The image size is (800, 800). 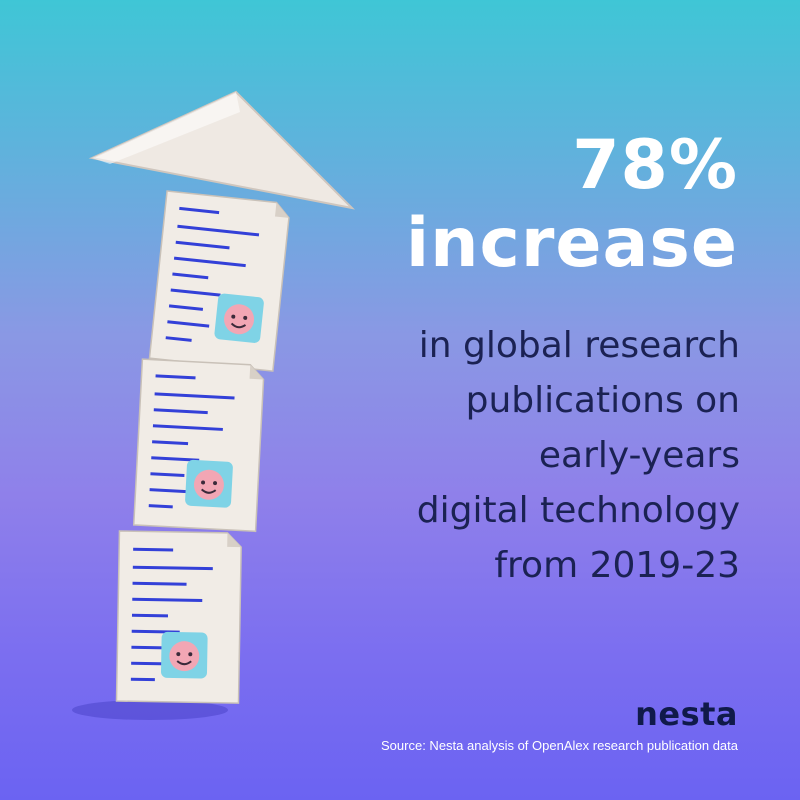 What do you see at coordinates (579, 345) in the screenshot?
I see `description-line: in global research` at bounding box center [579, 345].